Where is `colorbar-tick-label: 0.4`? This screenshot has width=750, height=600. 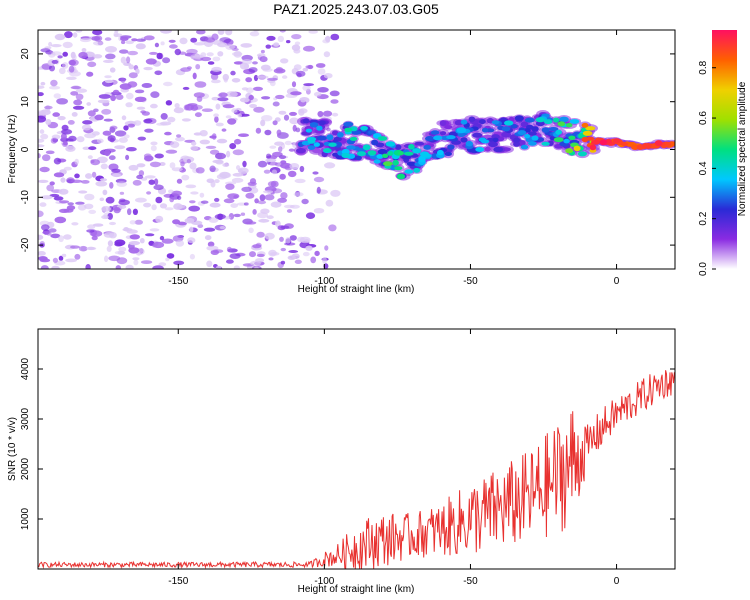 colorbar-tick-label: 0.4 is located at coordinates (703, 168).